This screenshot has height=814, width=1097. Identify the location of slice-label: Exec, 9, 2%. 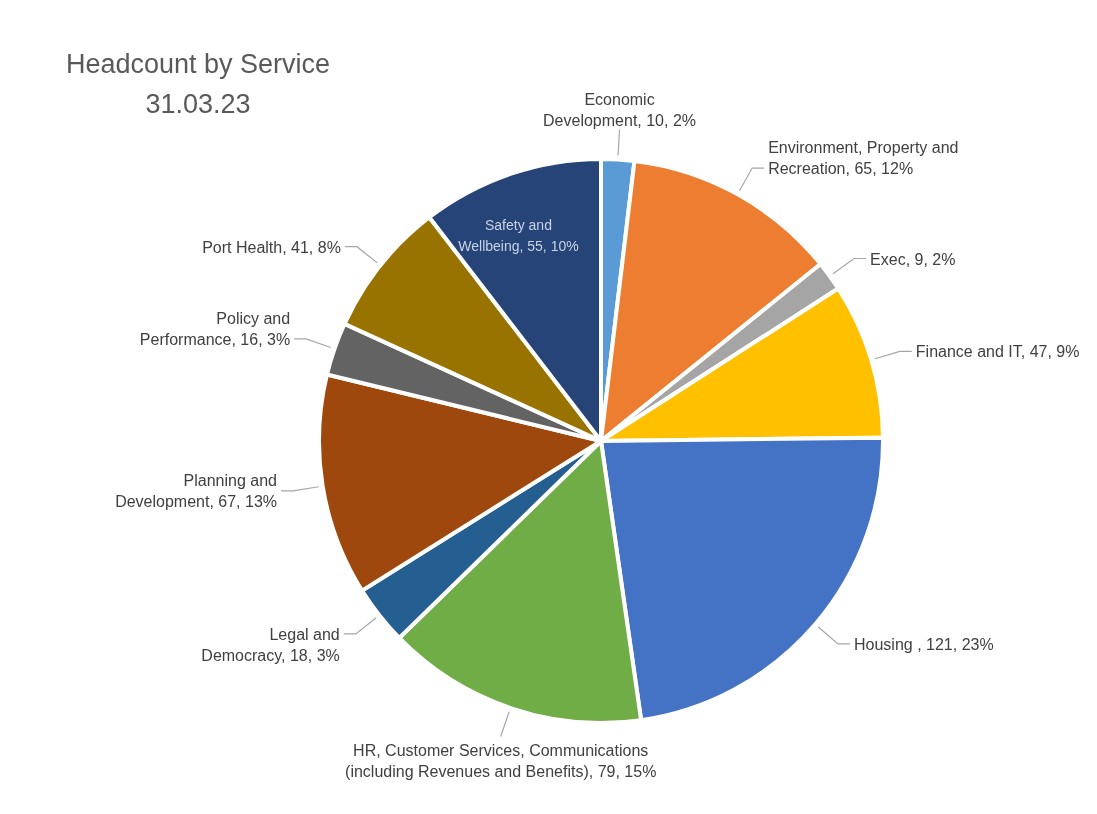
(913, 259).